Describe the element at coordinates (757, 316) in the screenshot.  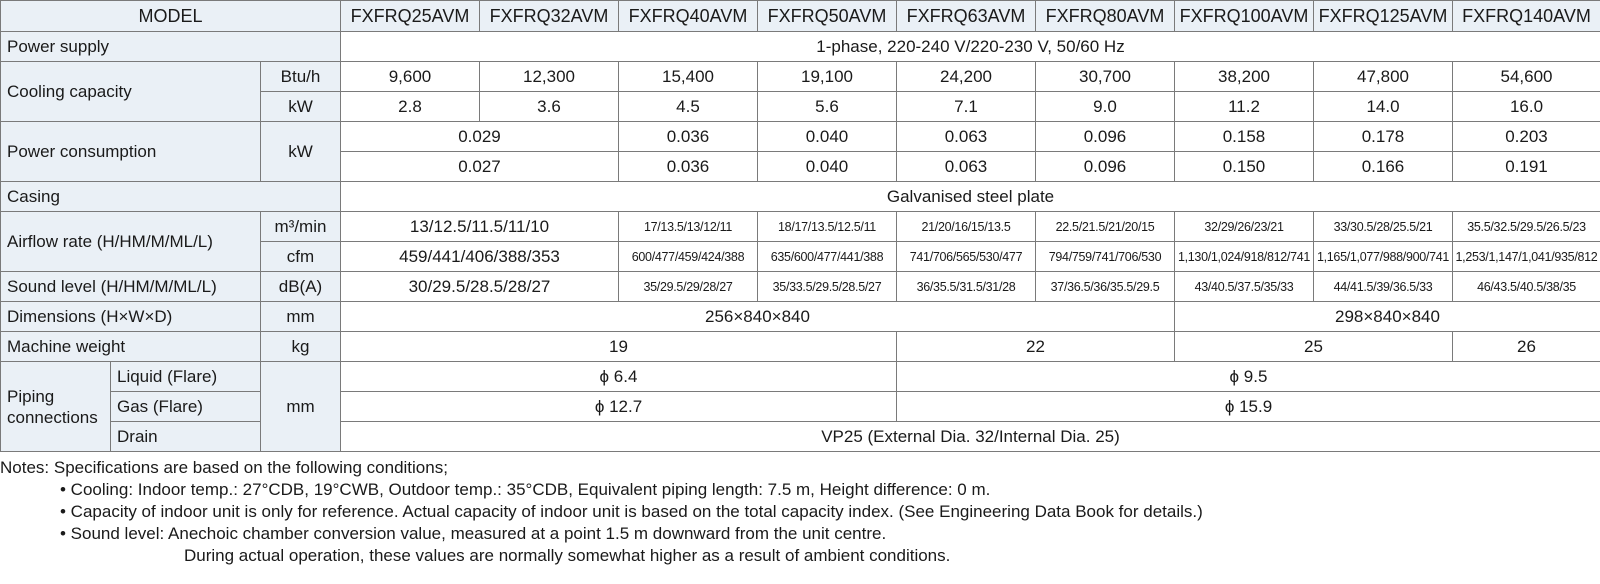
I see `value-cell: 256×840×840` at that location.